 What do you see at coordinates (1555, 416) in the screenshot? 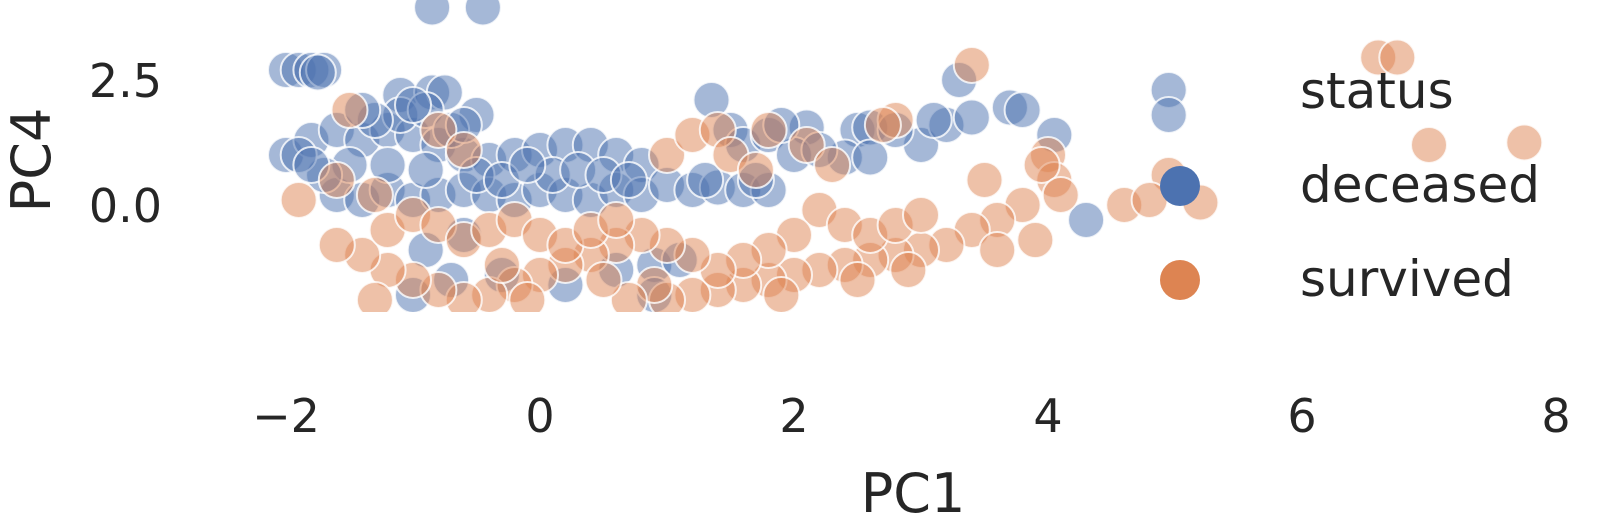
I see `x-tick-label-5: 8` at bounding box center [1555, 416].